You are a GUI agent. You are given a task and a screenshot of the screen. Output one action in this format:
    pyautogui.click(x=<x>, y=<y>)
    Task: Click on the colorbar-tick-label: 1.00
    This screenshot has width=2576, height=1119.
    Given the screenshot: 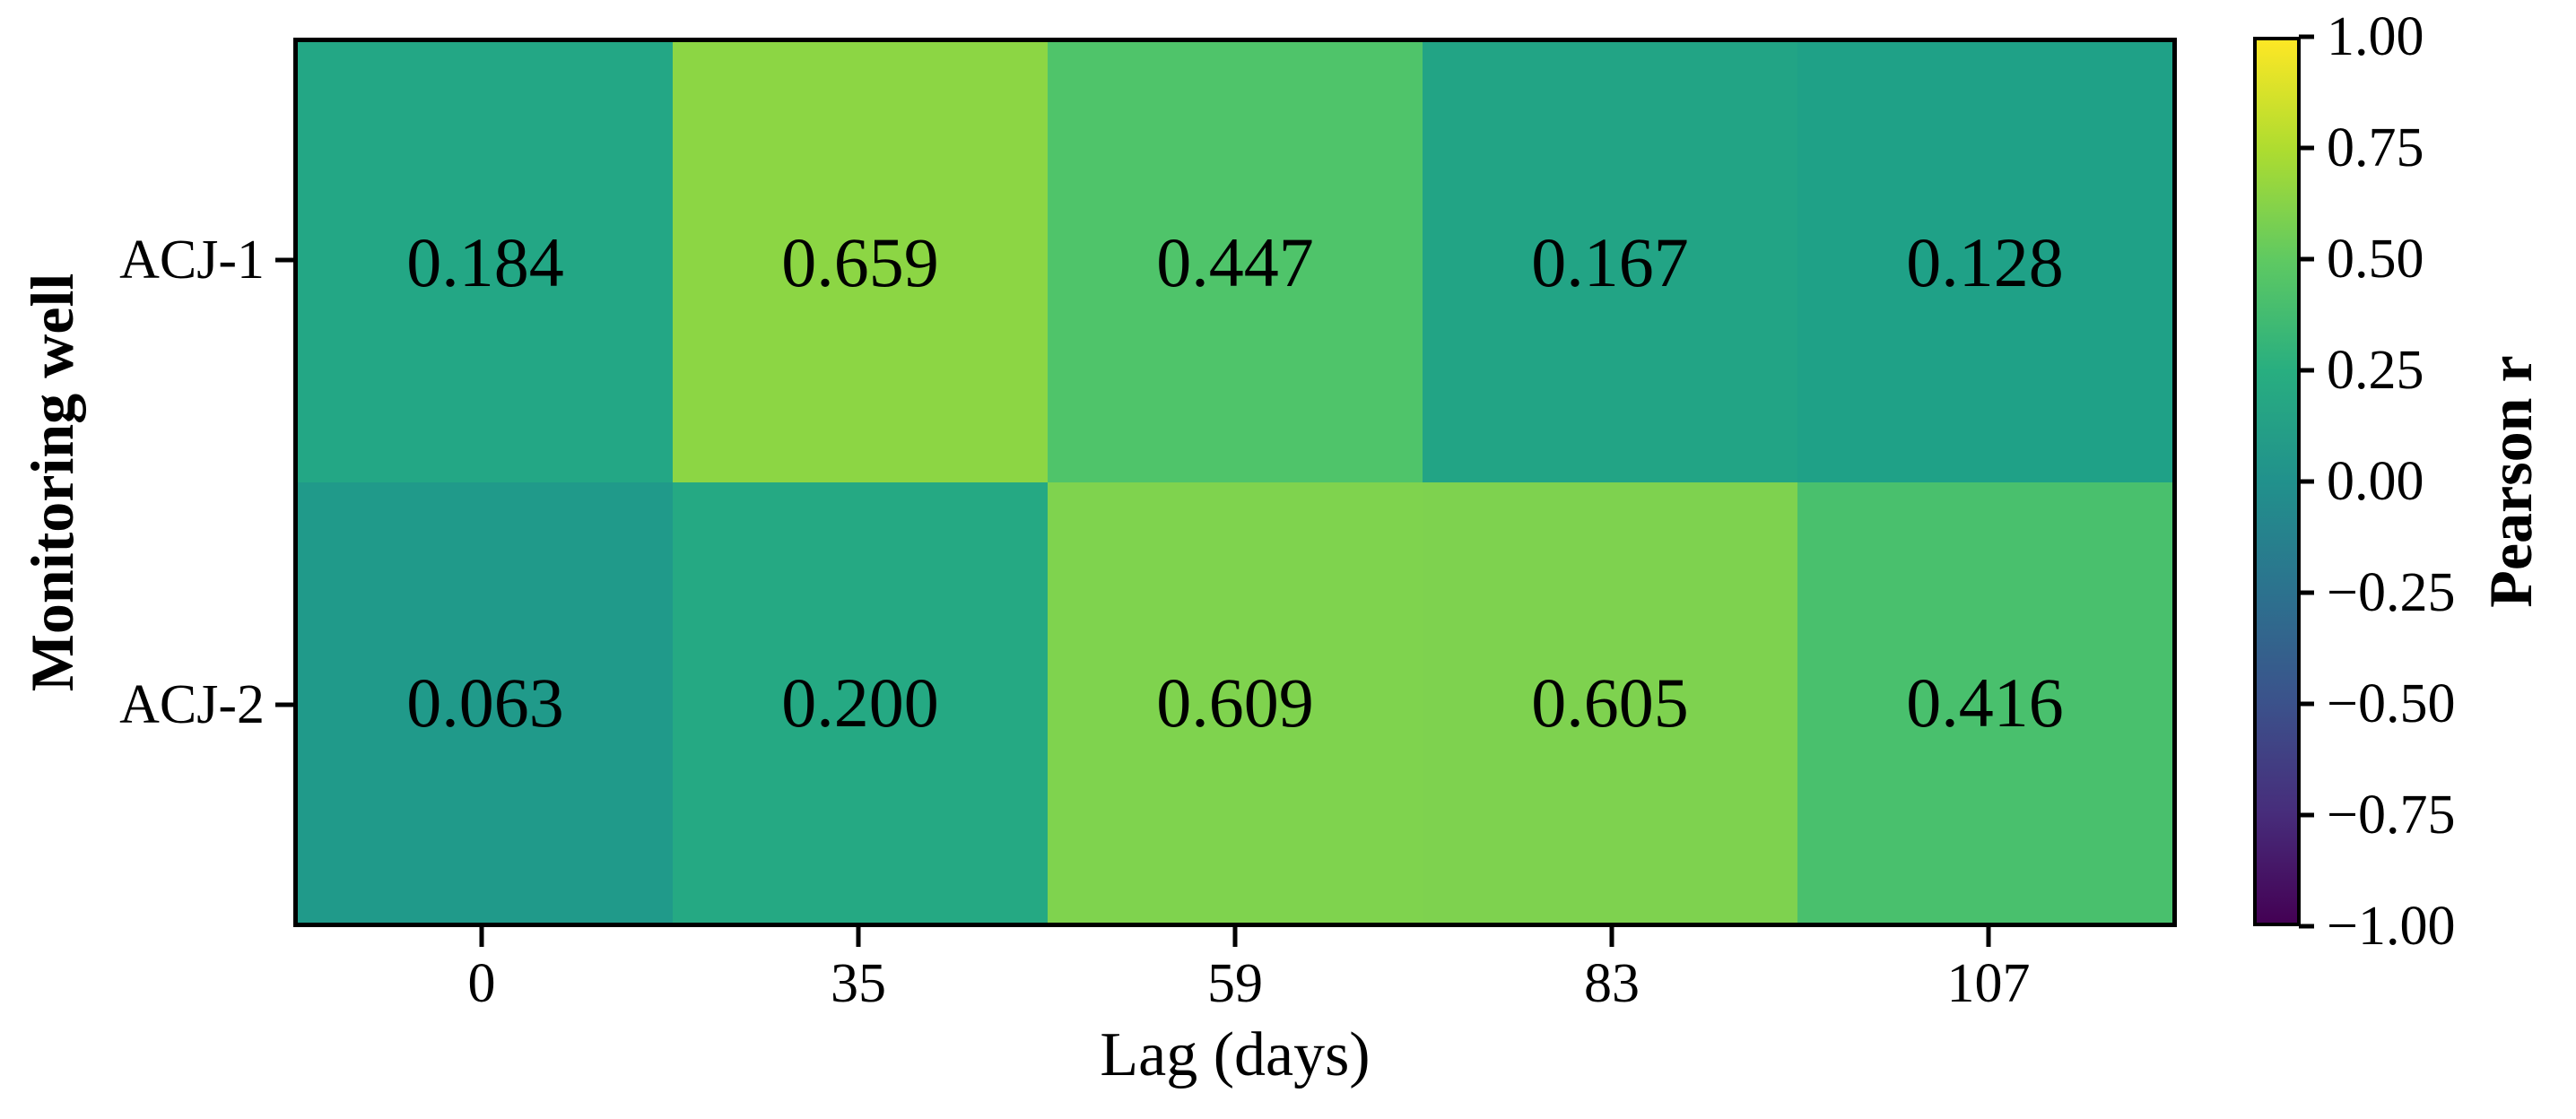 What is the action you would take?
    pyautogui.click(x=2375, y=36)
    